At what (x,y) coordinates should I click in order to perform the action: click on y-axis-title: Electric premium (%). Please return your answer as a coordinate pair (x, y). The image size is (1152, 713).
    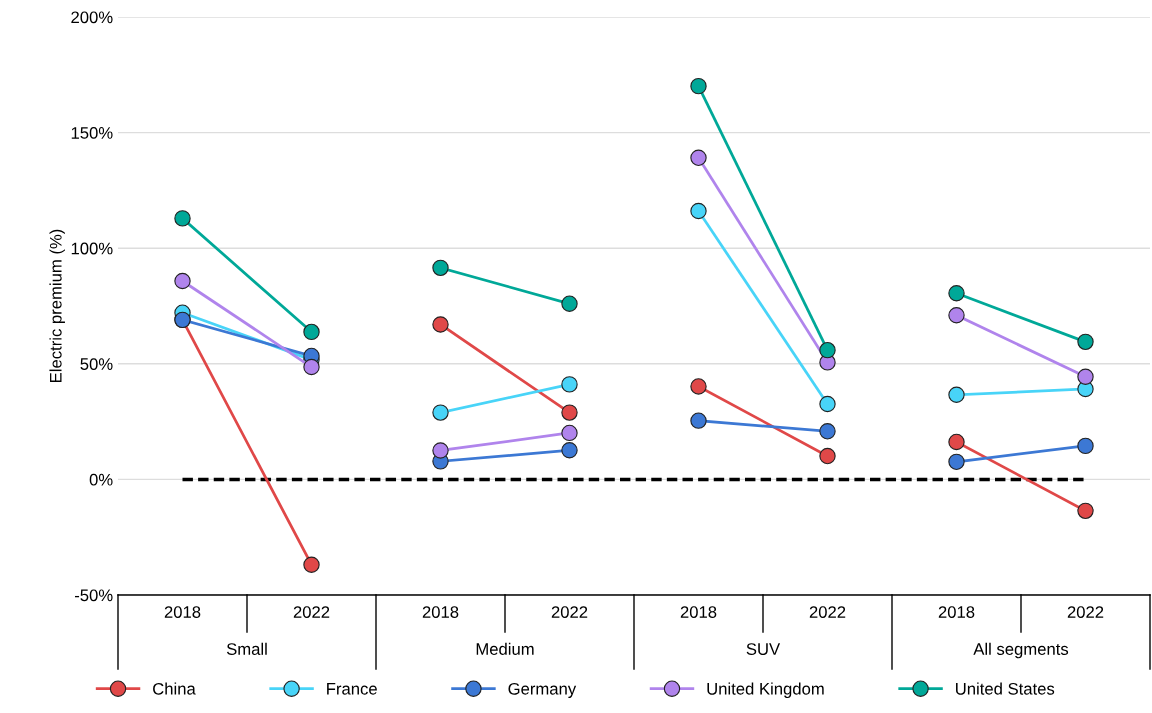
    Looking at the image, I should click on (57, 305).